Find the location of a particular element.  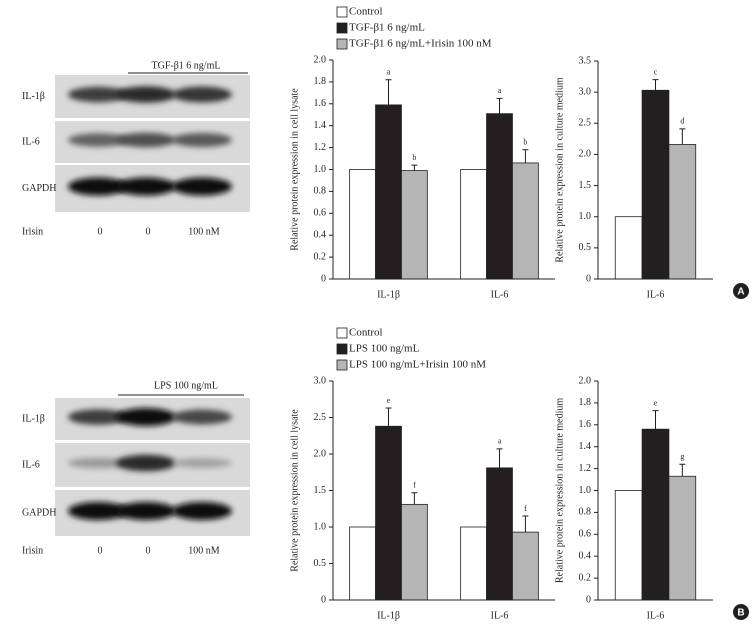

significance-letter: f is located at coordinates (525, 508).